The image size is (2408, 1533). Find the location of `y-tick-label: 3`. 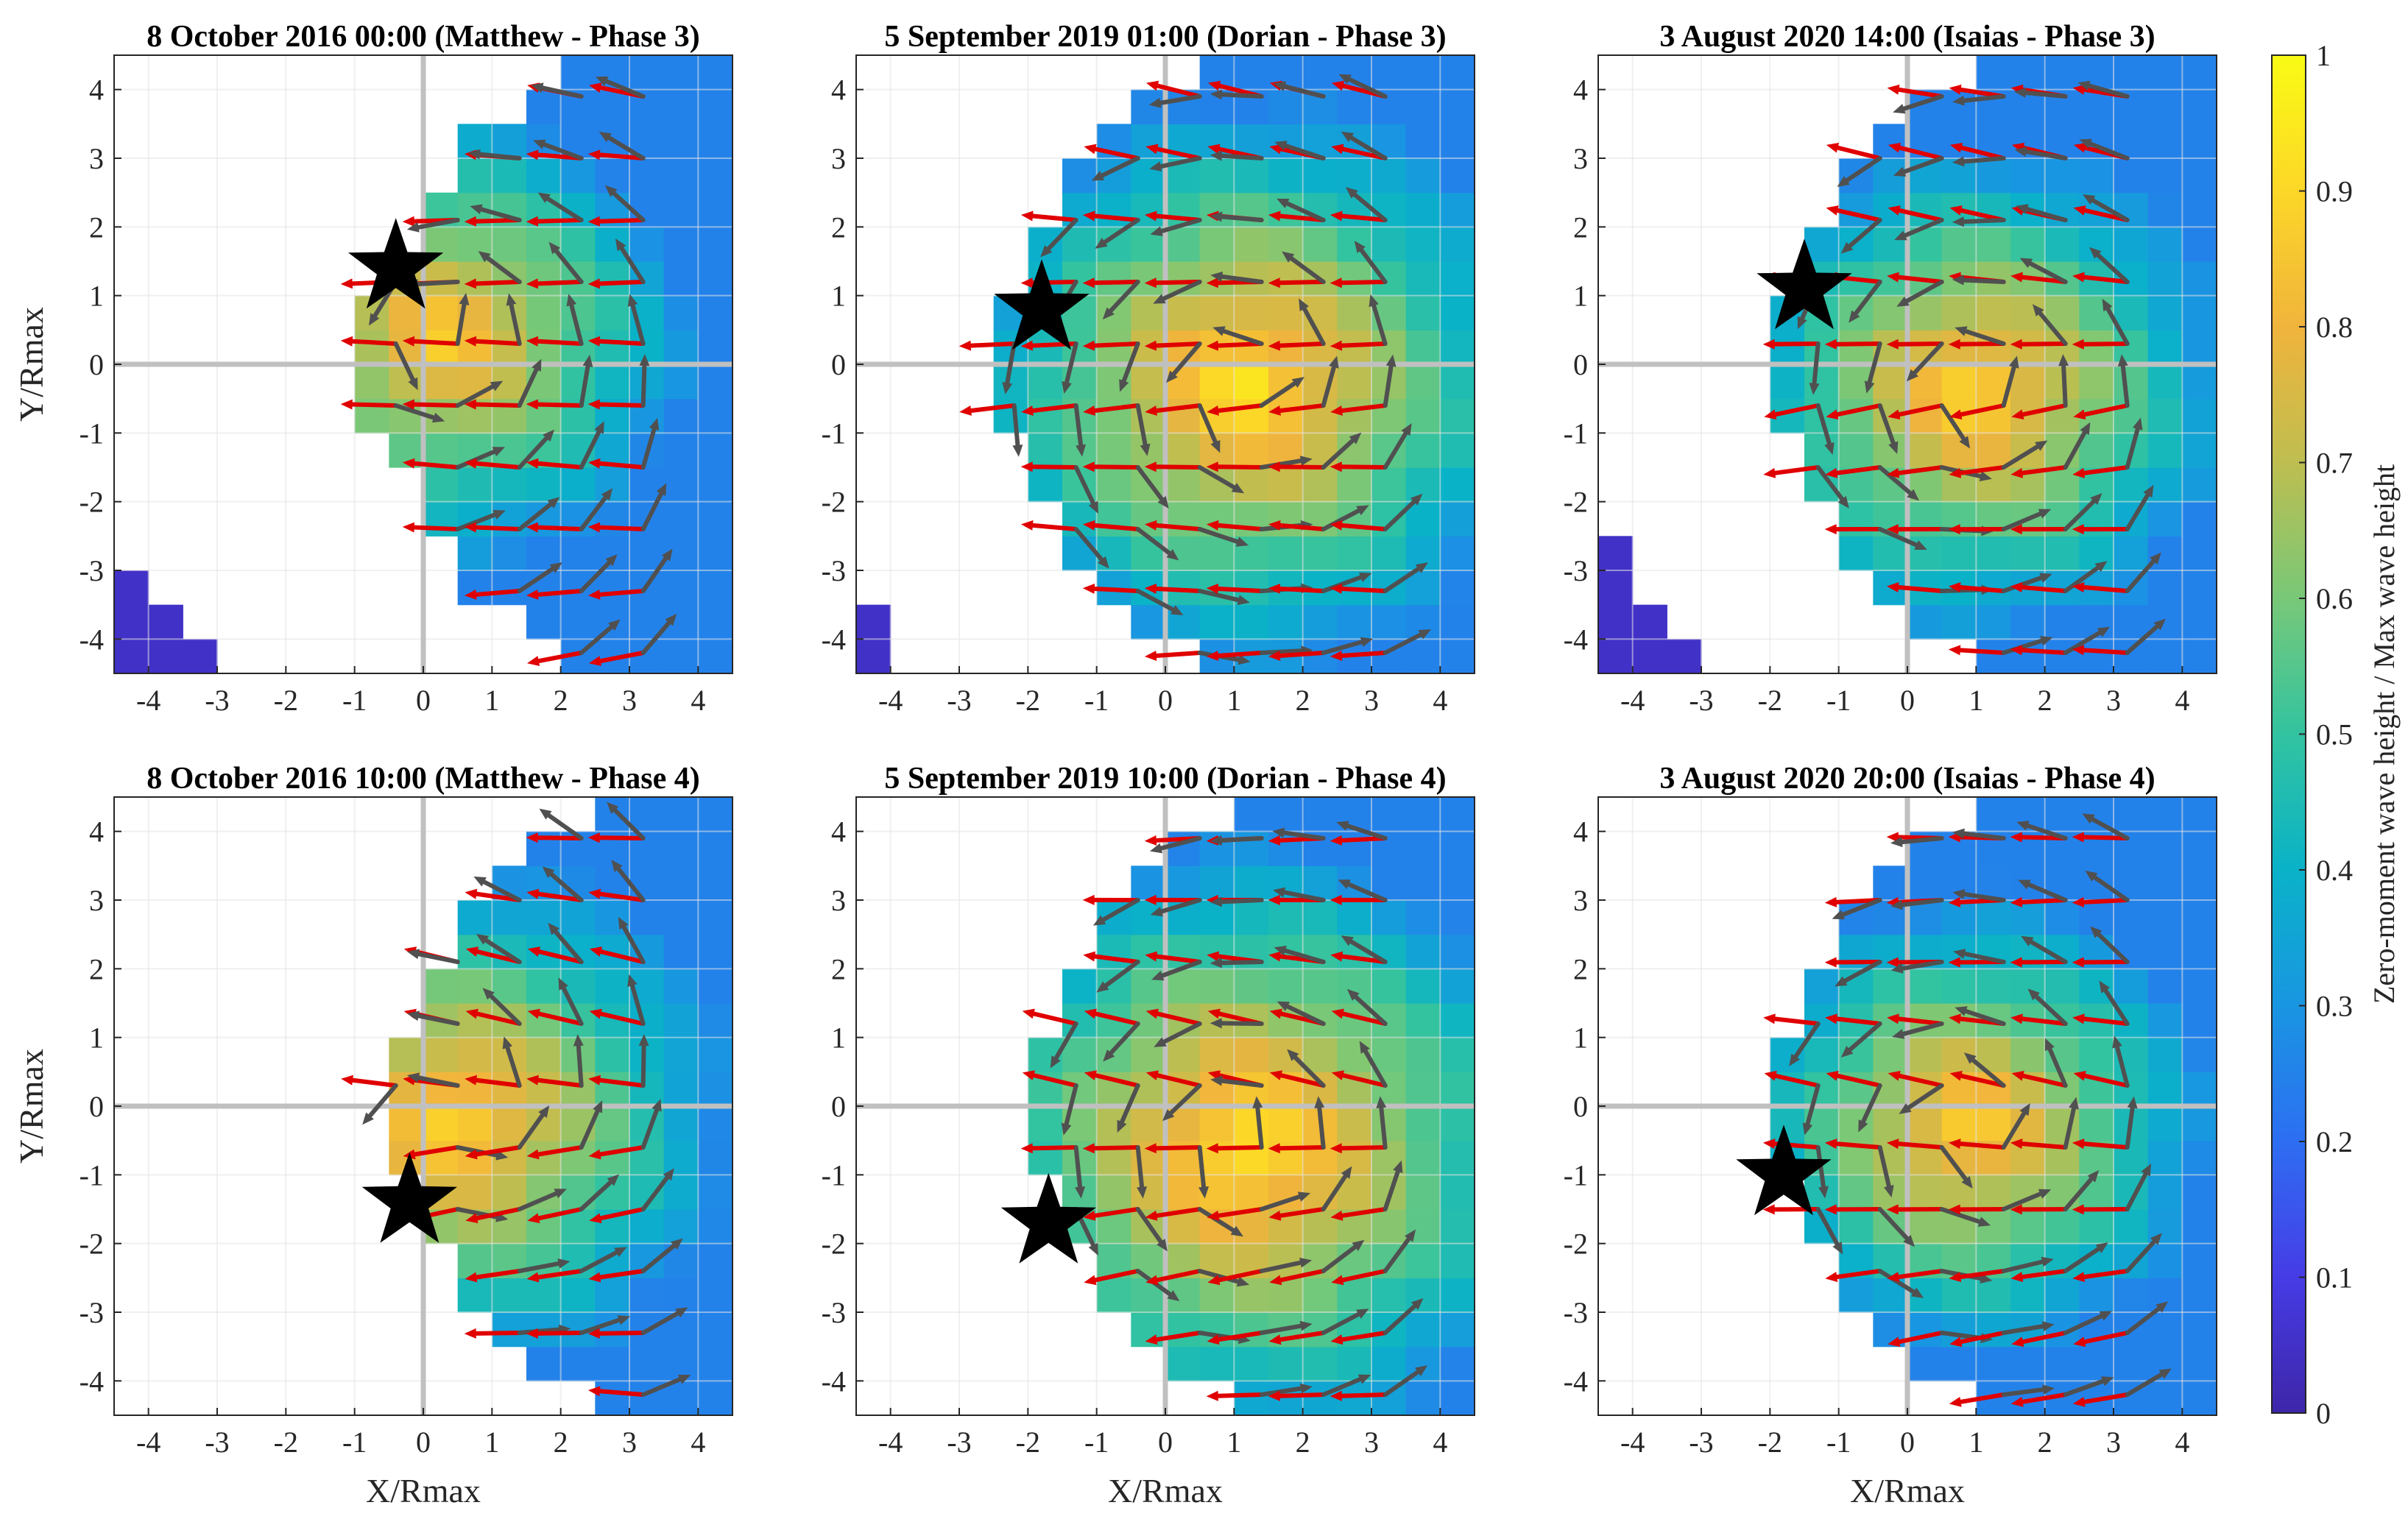

y-tick-label: 3 is located at coordinates (1580, 900).